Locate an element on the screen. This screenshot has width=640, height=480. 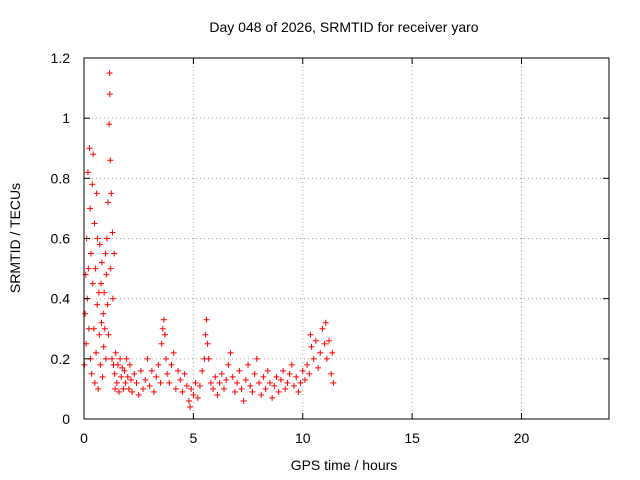
x-tick-label: 15 is located at coordinates (412, 438).